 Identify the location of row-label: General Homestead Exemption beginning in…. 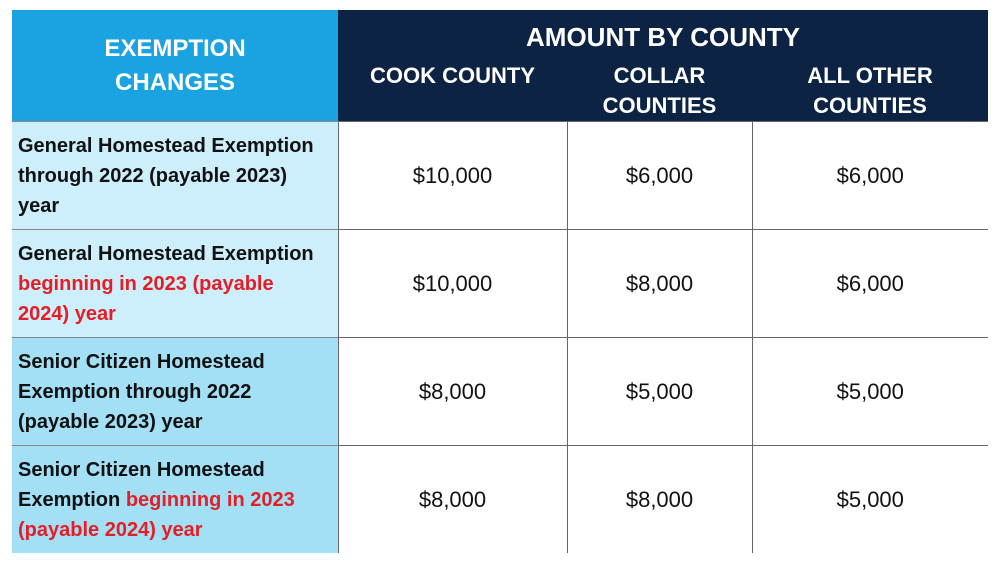
(175, 283).